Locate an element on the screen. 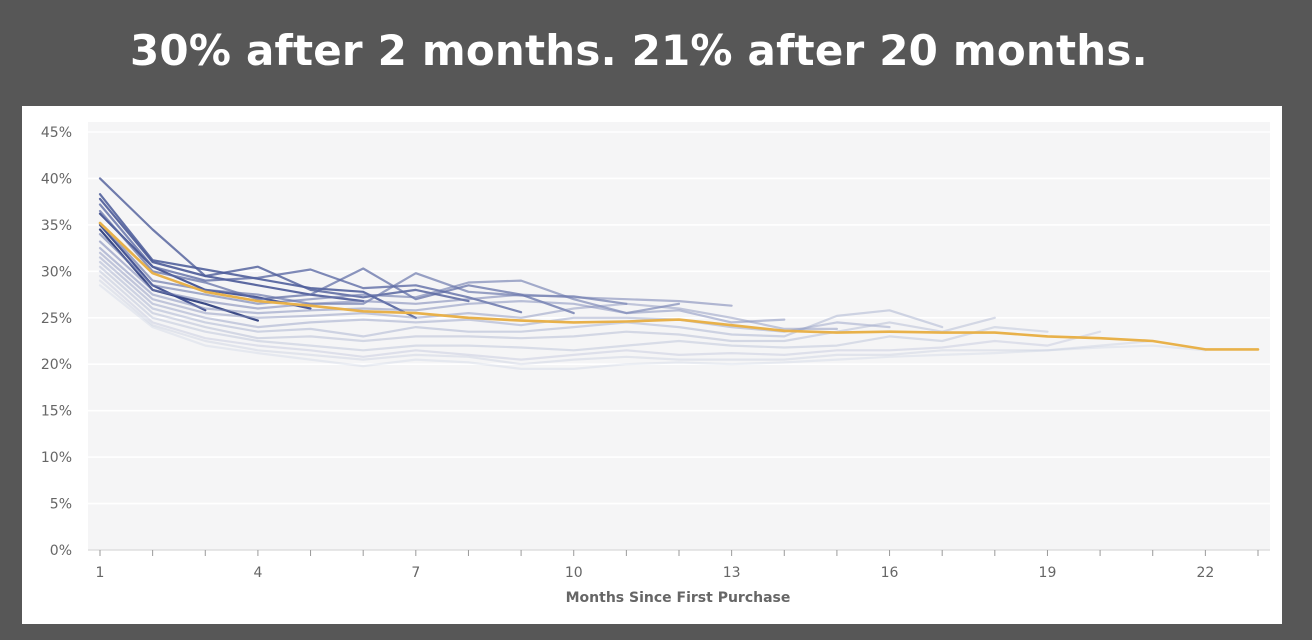  x-tick-label: 1 is located at coordinates (100, 573).